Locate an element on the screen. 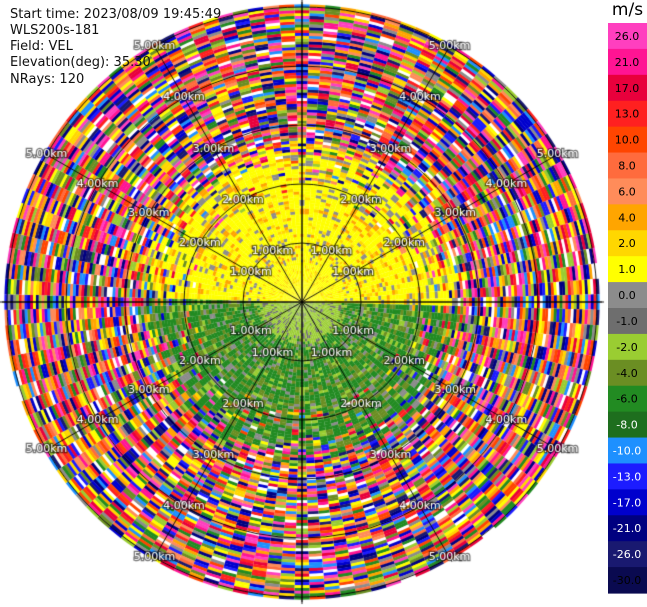 The image size is (647, 607). colorbar-tick-label: -26.0 is located at coordinates (627, 554).